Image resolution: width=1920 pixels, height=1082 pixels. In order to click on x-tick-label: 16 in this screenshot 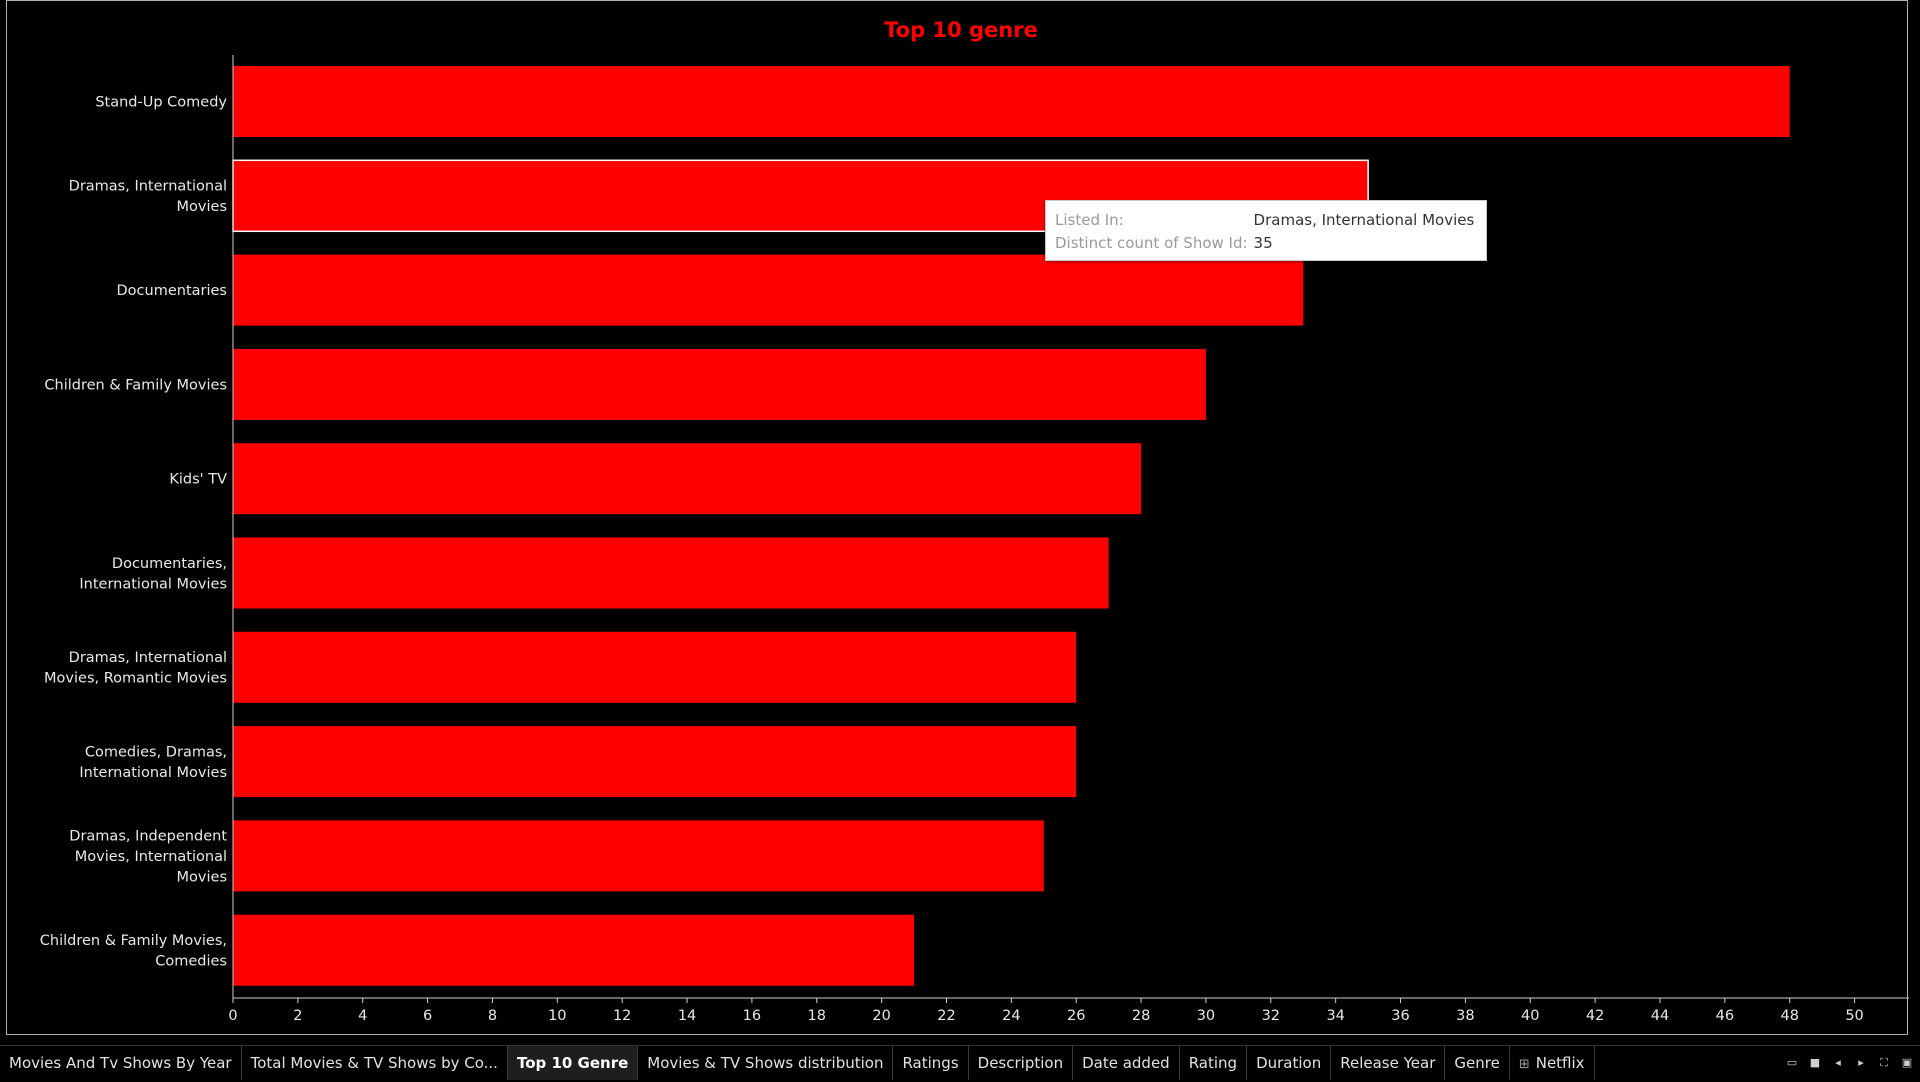, I will do `click(752, 1016)`.